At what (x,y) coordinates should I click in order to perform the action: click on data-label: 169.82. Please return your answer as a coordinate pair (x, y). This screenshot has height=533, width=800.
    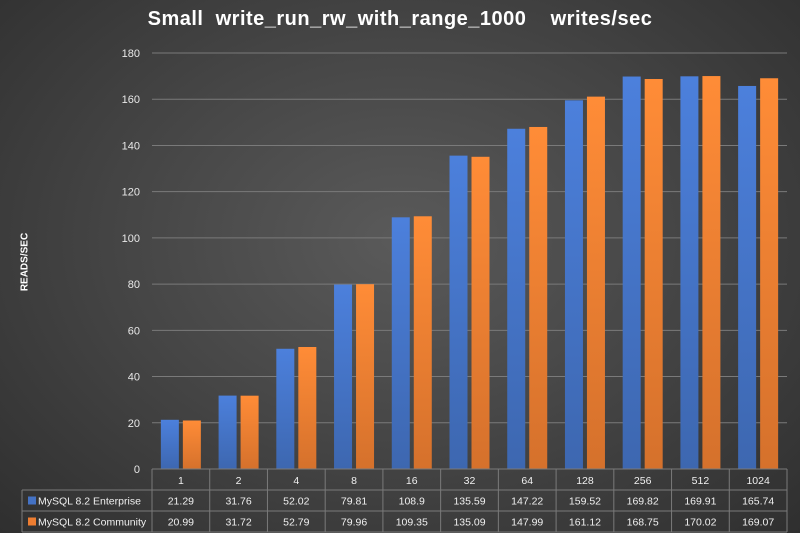
    Looking at the image, I should click on (643, 502).